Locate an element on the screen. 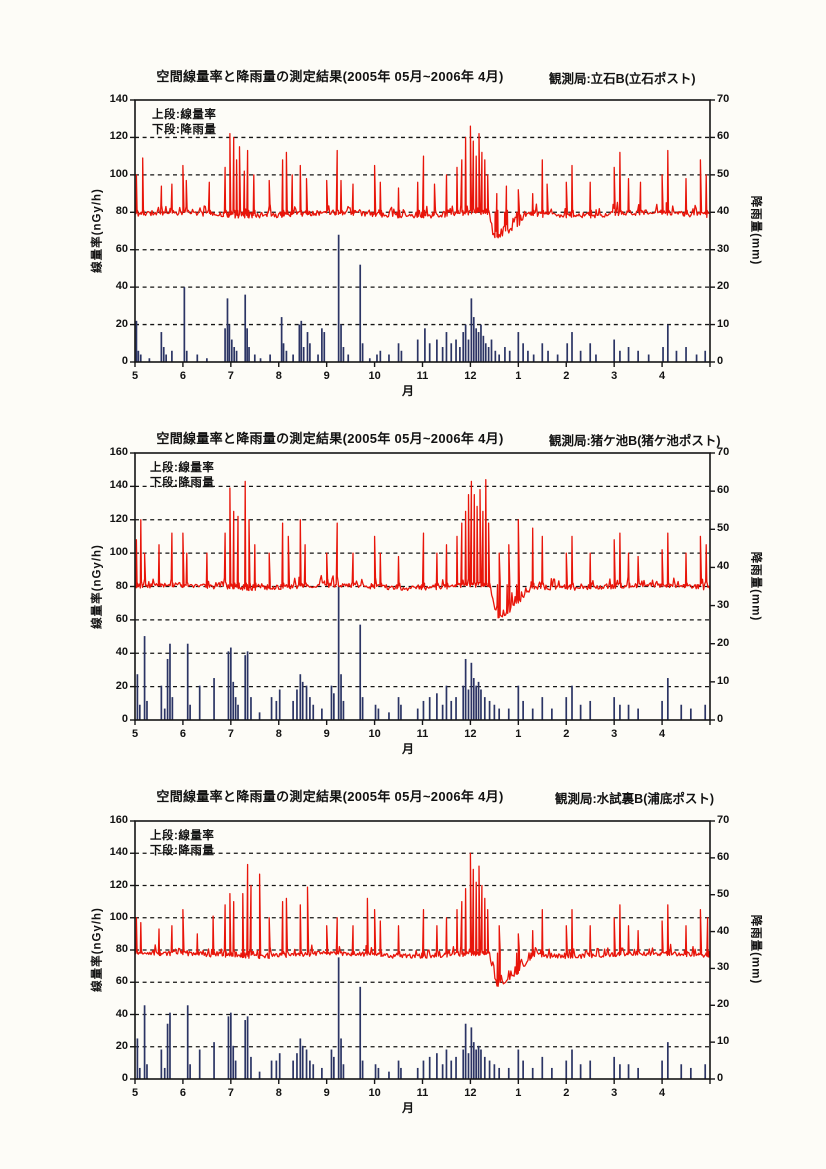 This screenshot has width=826, height=1169. chart2-yright-tick-70: 70 is located at coordinates (723, 452).